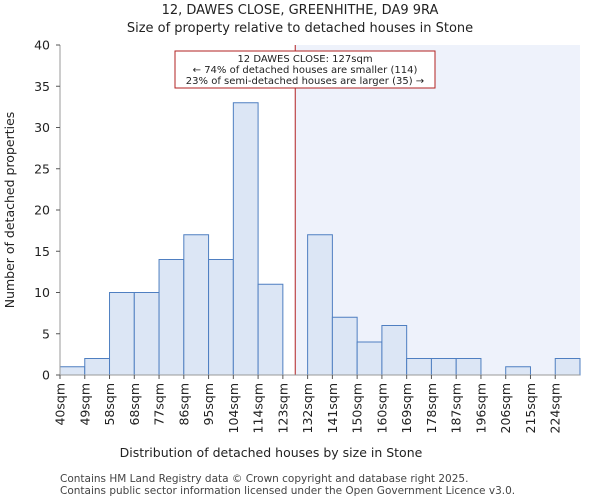  What do you see at coordinates (245, 239) in the screenshot?
I see `bar-104sqm` at bounding box center [245, 239].